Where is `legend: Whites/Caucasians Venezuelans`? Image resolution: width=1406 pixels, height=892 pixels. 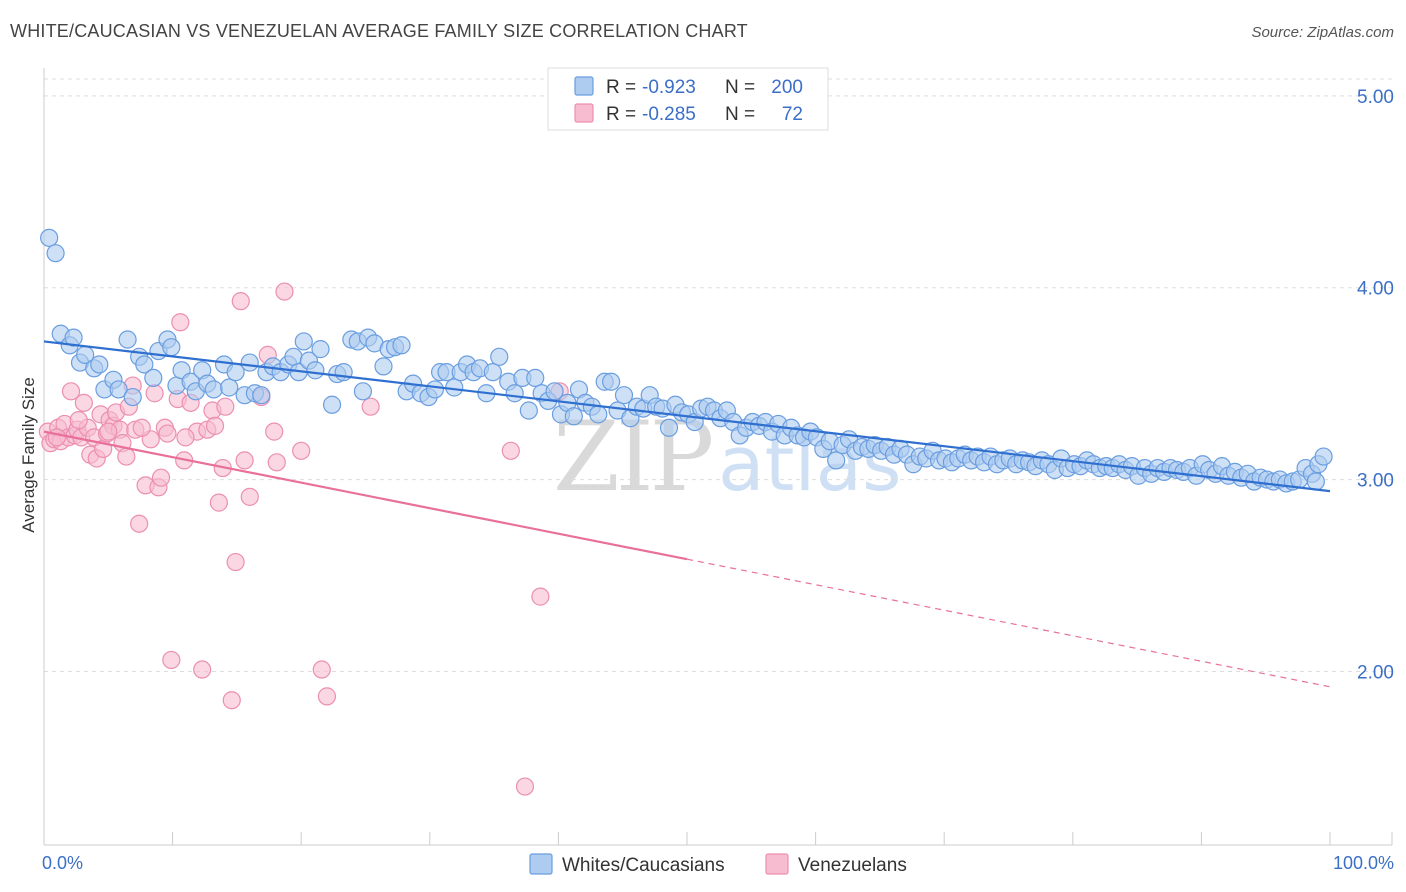
legend: Whites/Caucasians Venezuelans is located at coordinates (718, 864).